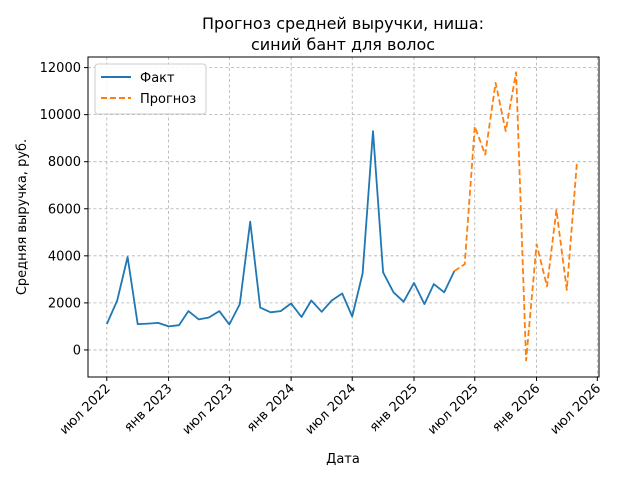 This screenshot has width=640, height=480. I want to click on legend-label-fact: Факт, so click(157, 78).